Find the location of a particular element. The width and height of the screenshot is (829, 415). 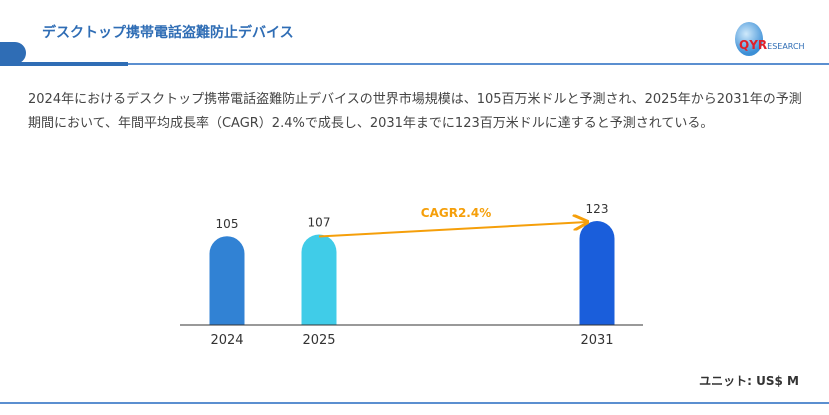

cagr-arrow is located at coordinates (452, 230).